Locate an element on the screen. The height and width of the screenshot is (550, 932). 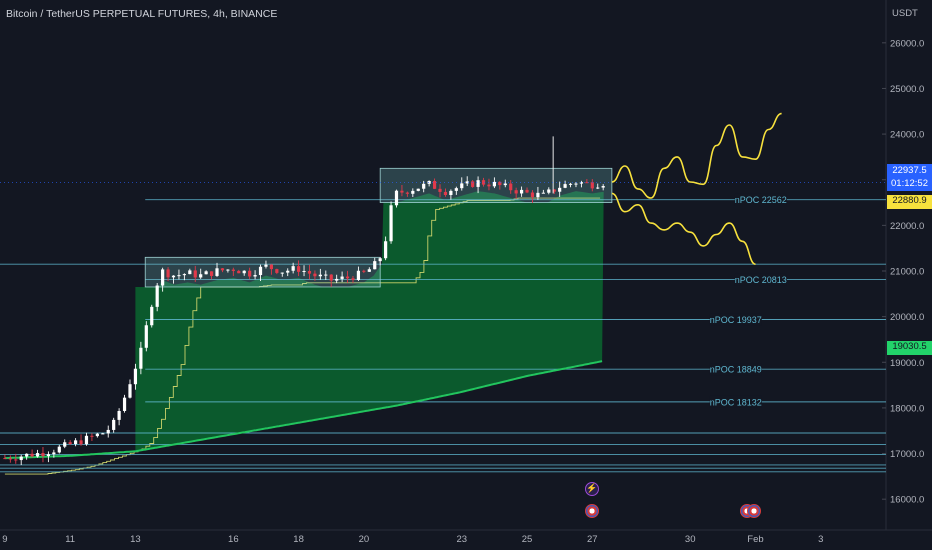
level-label: nPOC 18849 is located at coordinates (736, 370).